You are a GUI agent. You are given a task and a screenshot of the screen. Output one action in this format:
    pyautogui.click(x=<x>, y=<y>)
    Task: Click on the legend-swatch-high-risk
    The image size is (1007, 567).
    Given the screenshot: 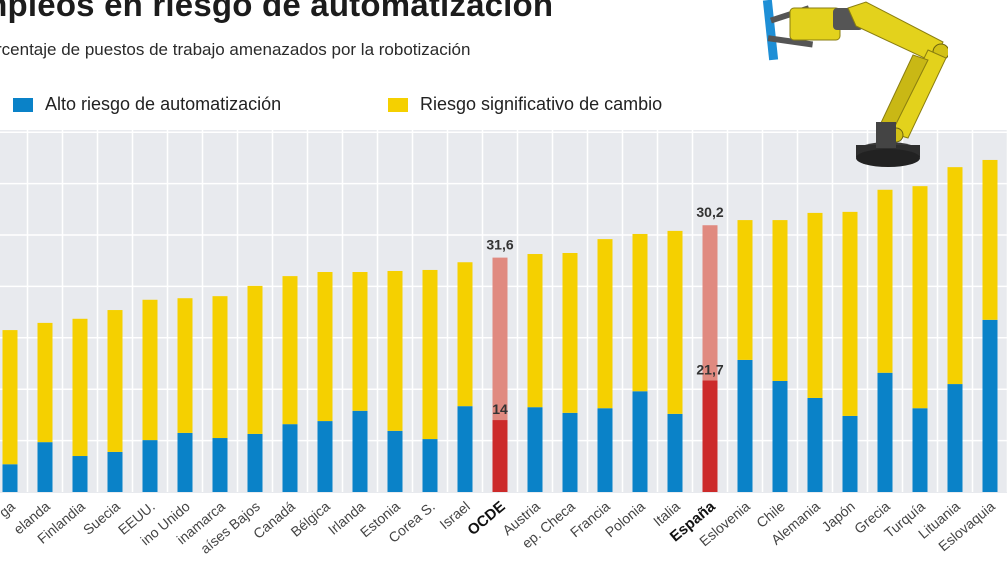 What is the action you would take?
    pyautogui.click(x=23, y=104)
    